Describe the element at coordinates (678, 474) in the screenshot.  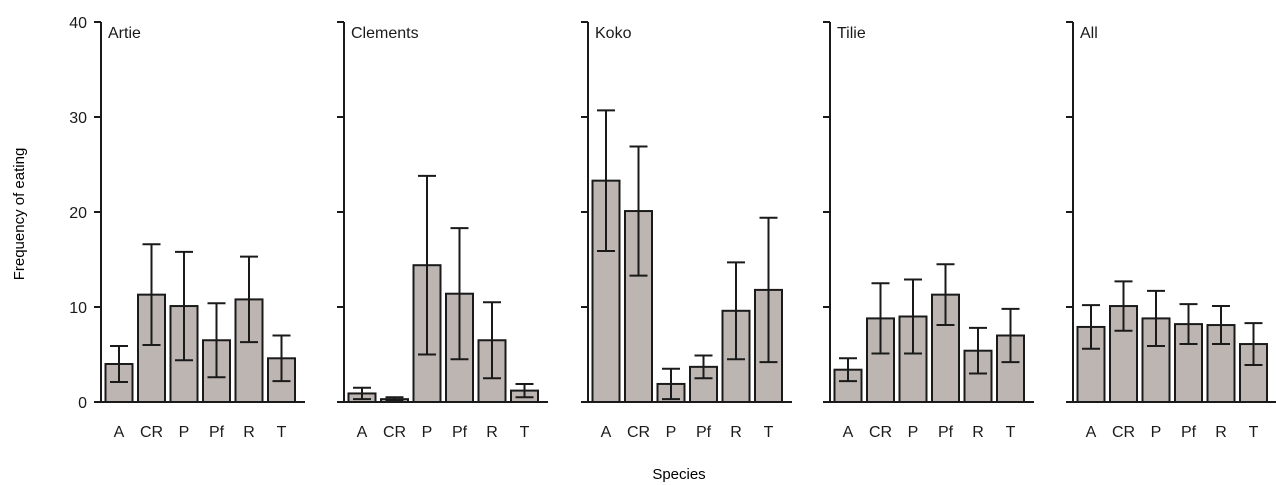
I see `x-axis-label: Species` at that location.